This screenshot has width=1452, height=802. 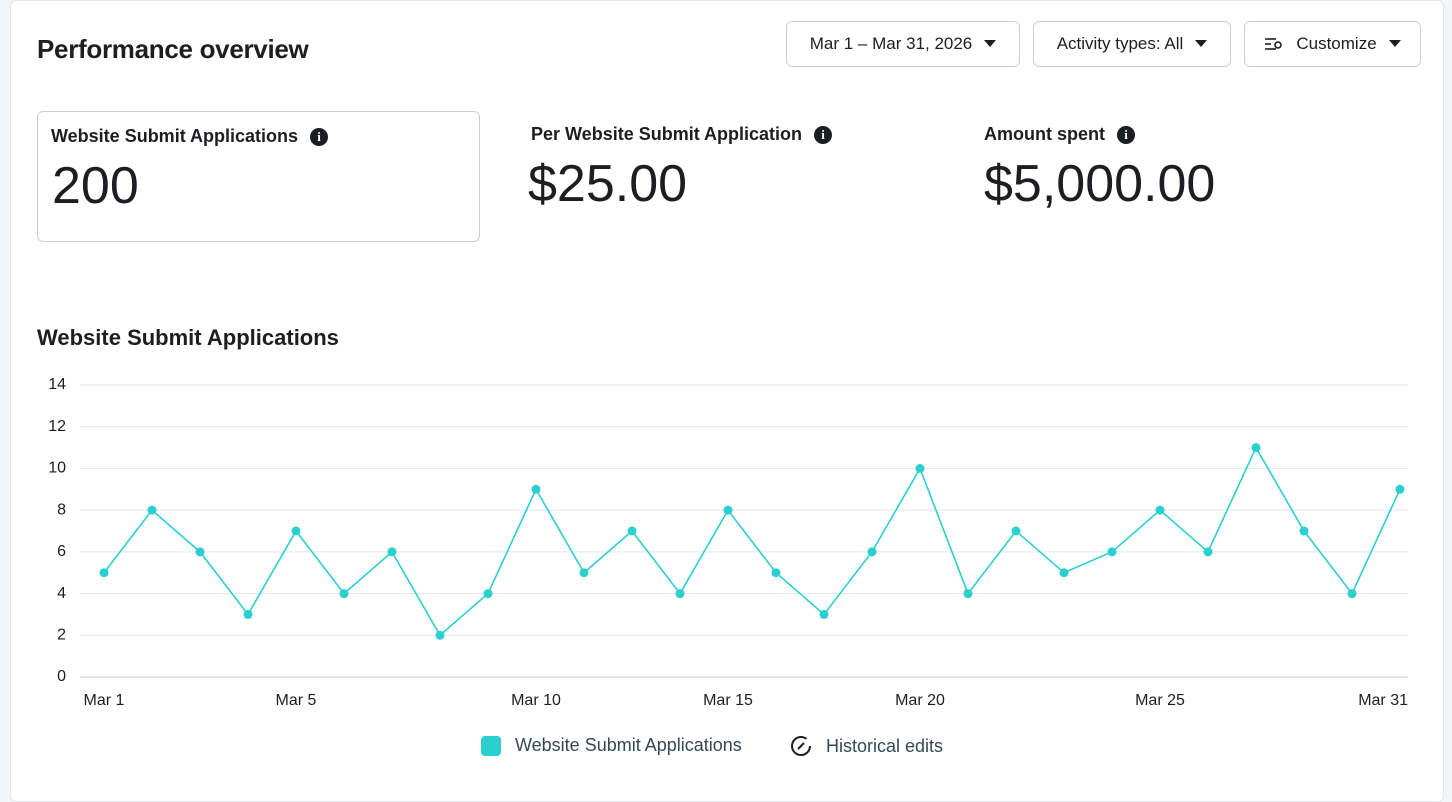 I want to click on button-label: Customize, so click(x=1336, y=43).